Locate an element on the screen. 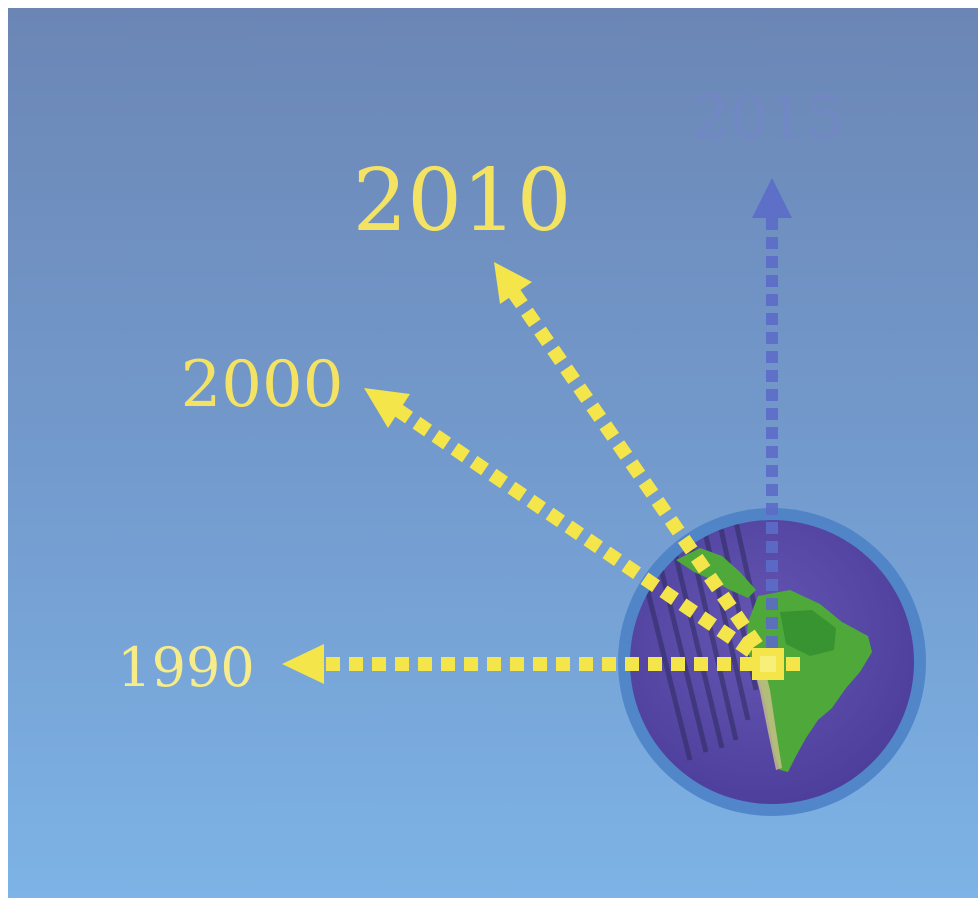  label-2010: 2010 is located at coordinates (462, 201).